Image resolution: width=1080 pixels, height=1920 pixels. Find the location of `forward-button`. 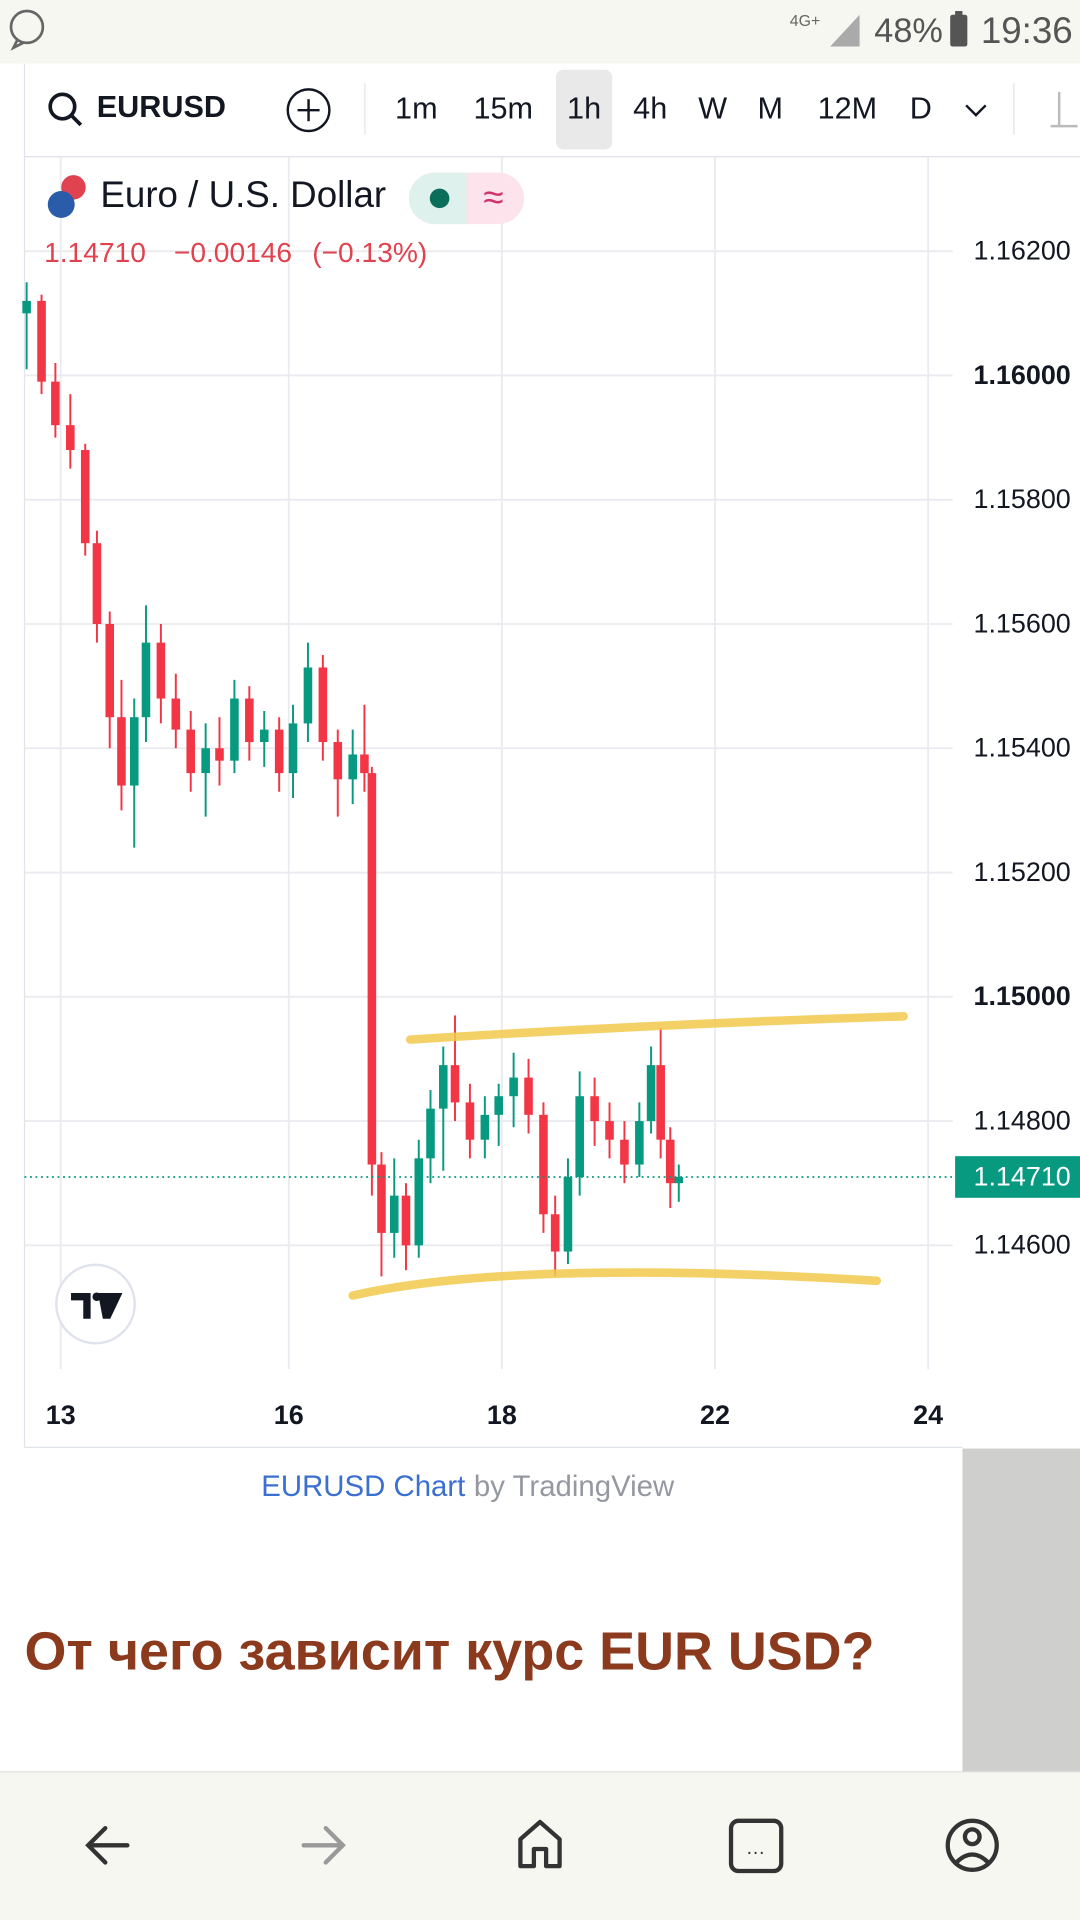

forward-button is located at coordinates (323, 1845).